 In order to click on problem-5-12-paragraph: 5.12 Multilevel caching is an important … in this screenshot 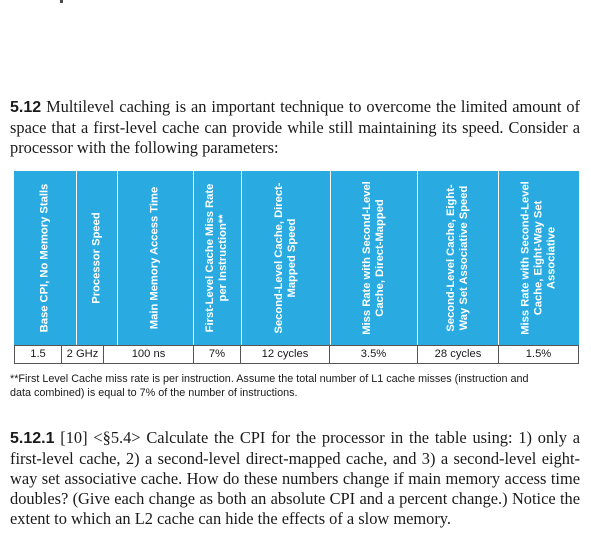, I will do `click(295, 127)`.